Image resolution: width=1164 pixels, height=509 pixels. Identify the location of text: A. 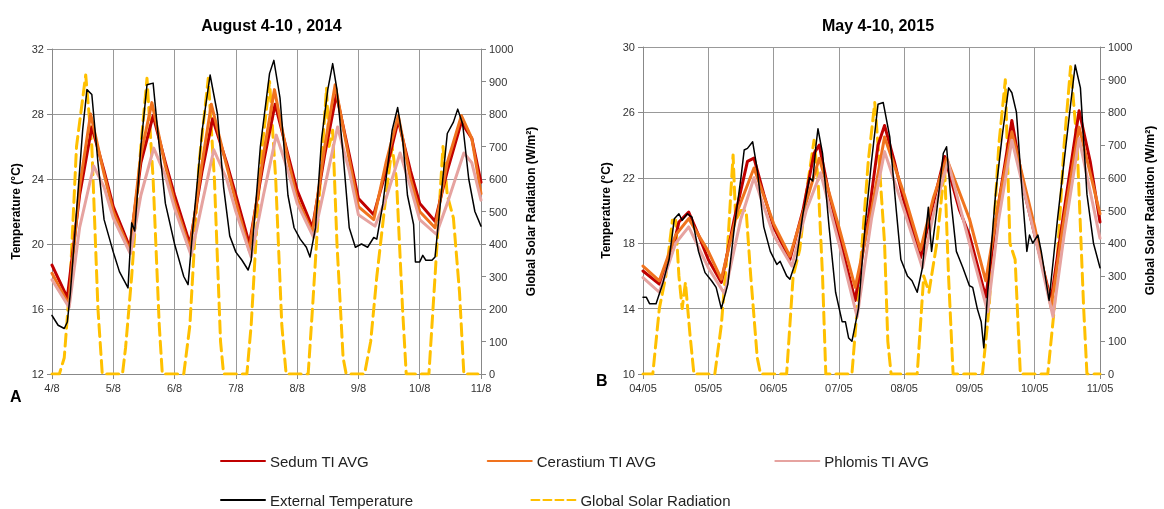
(16, 396).